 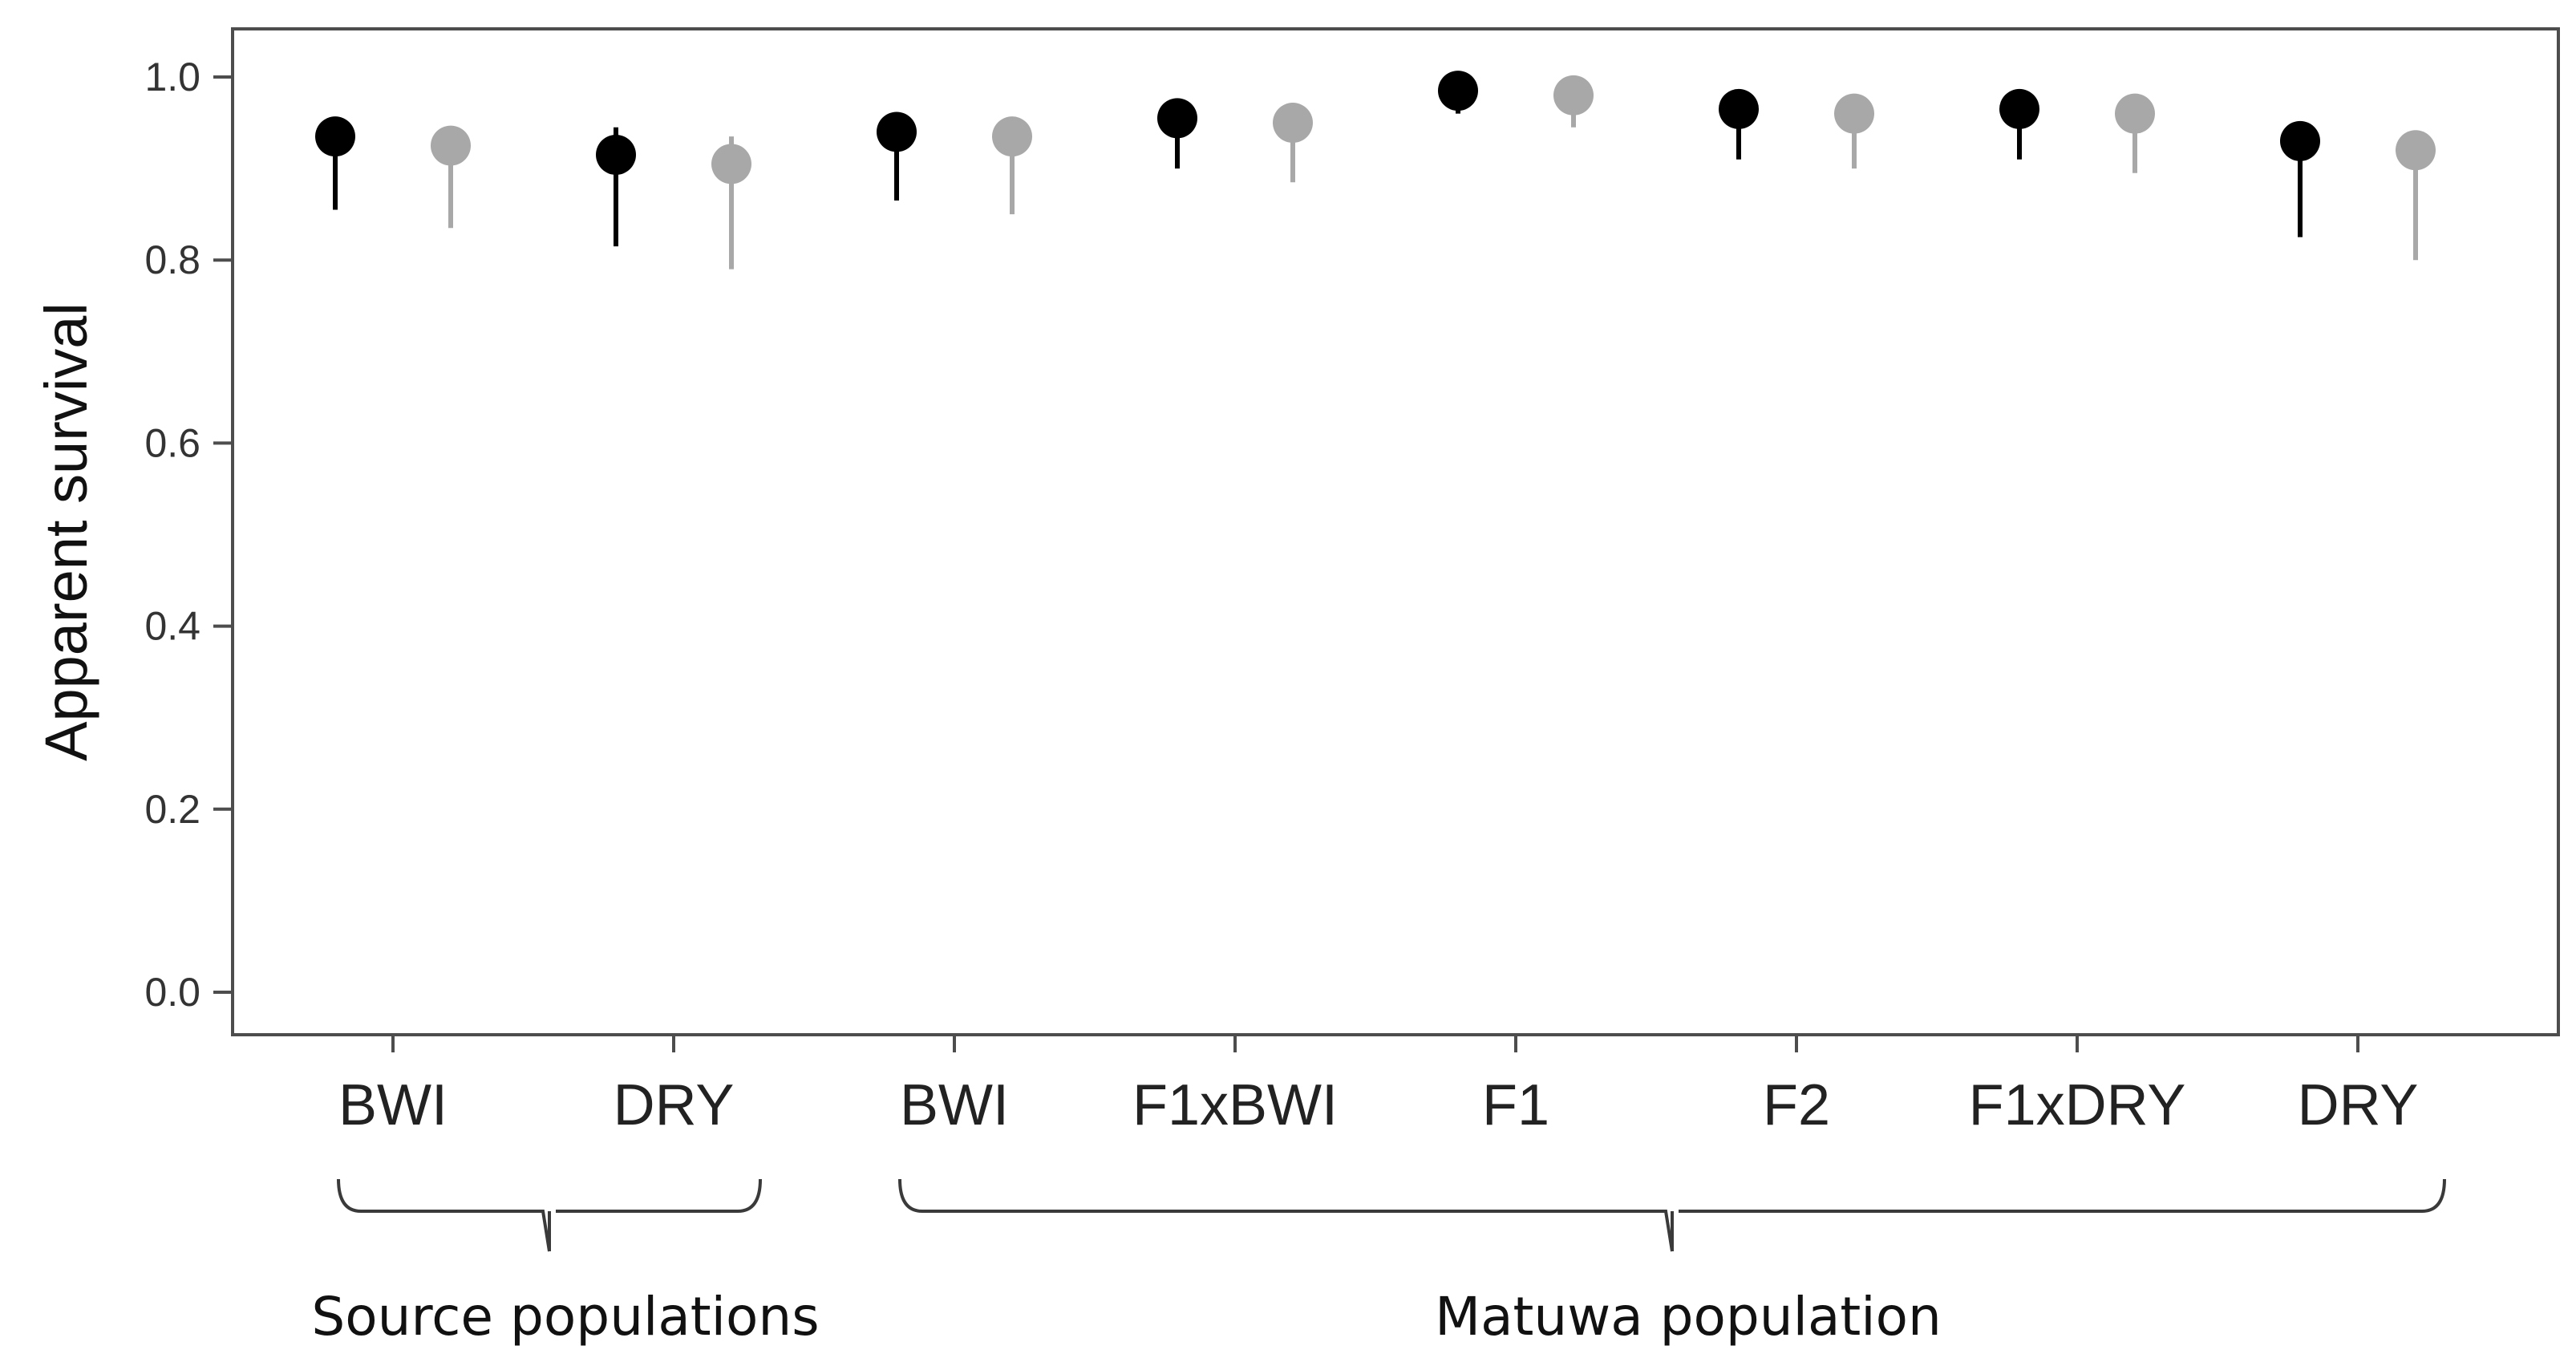 What do you see at coordinates (1515, 1105) in the screenshot?
I see `x-tick-label: F1` at bounding box center [1515, 1105].